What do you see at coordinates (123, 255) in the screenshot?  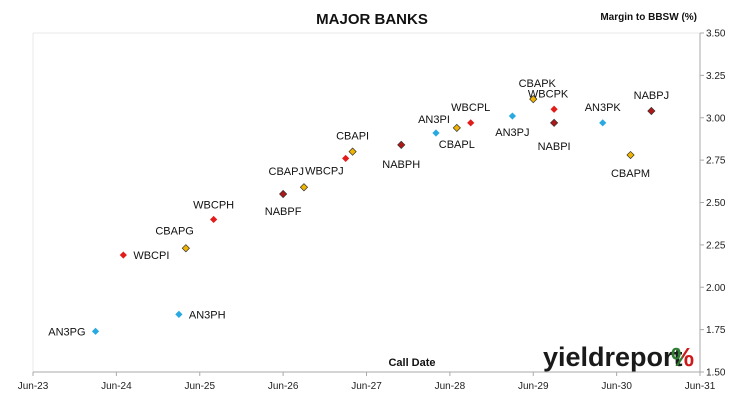 I see `data-point-wbcpi` at bounding box center [123, 255].